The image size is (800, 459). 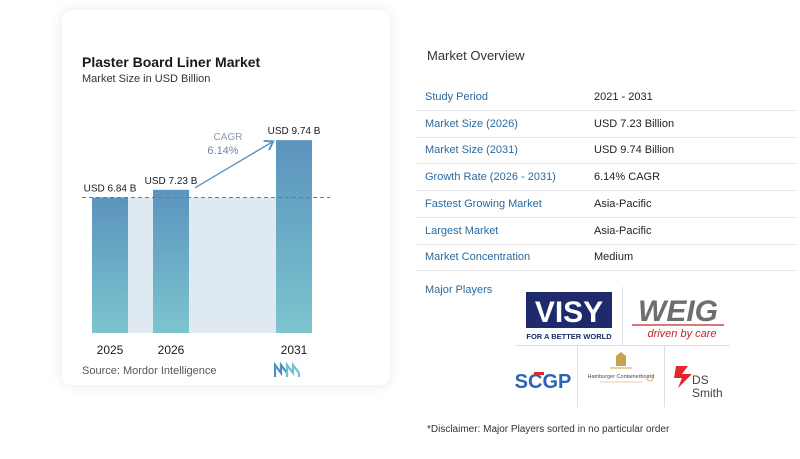 What do you see at coordinates (700, 380) in the screenshot?
I see `ds-smith-wordmark-ds: DS` at bounding box center [700, 380].